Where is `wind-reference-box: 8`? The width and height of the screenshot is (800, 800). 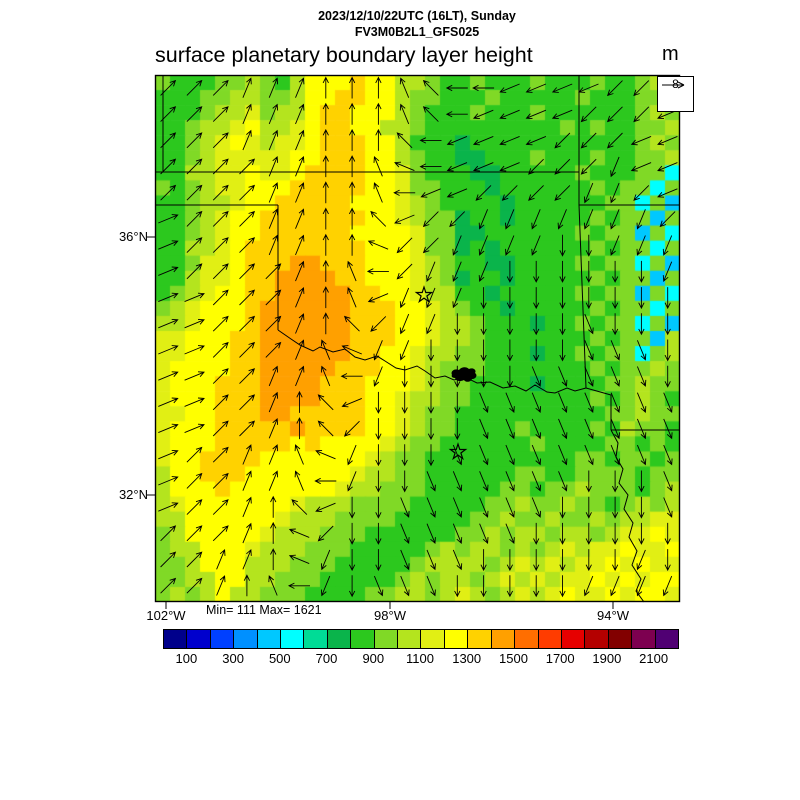
wind-reference-box: 8 is located at coordinates (675, 94).